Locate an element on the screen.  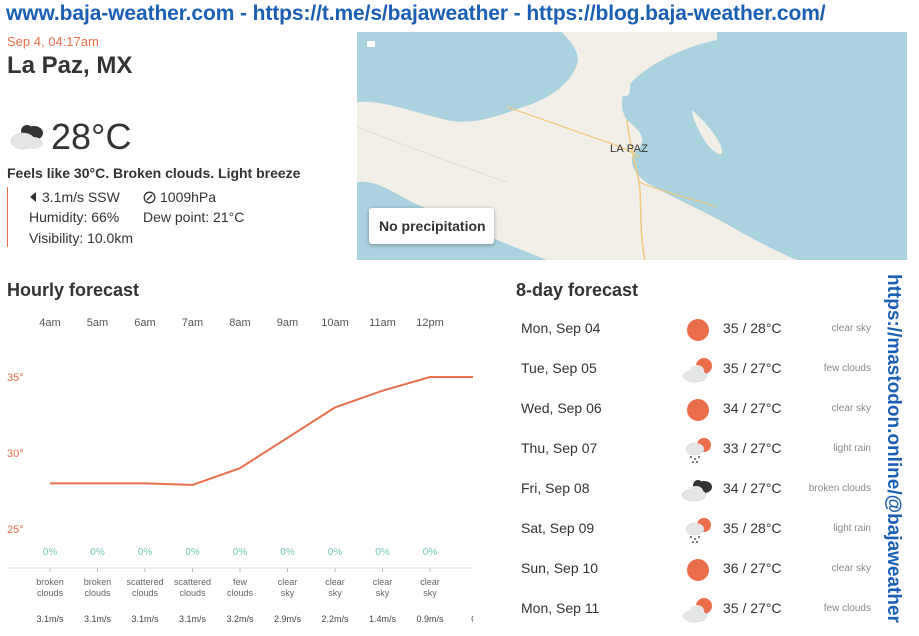
pressure-value: 1009hPa is located at coordinates (188, 197).